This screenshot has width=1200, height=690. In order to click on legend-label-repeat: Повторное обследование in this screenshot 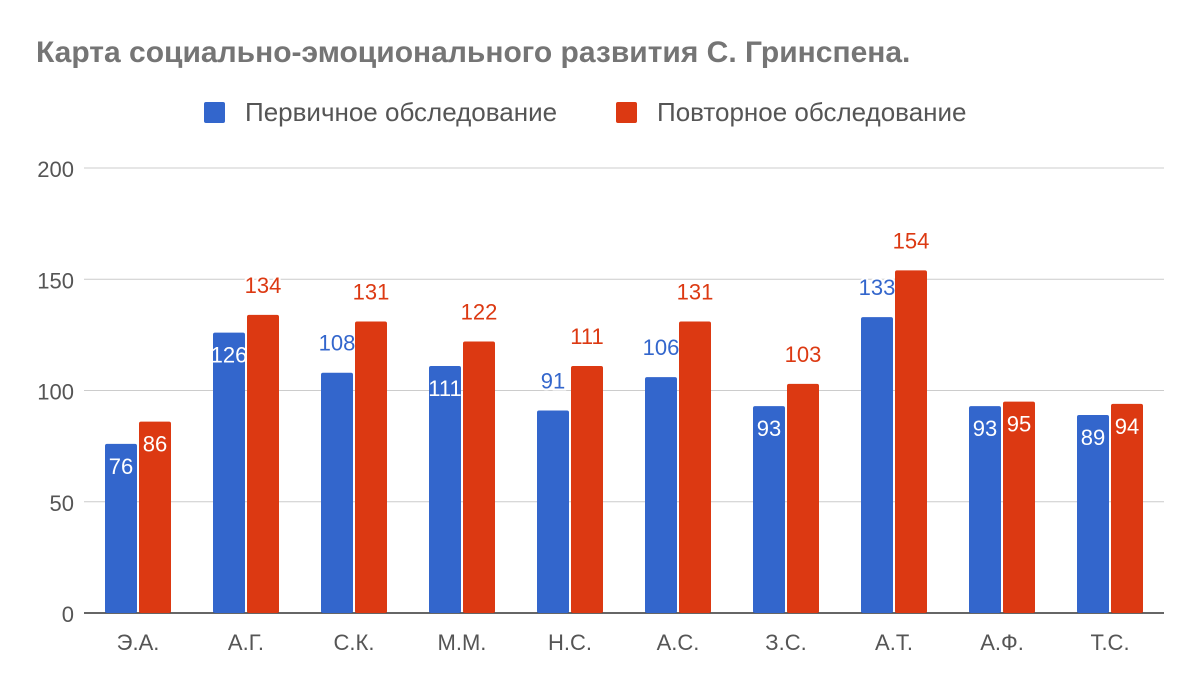, I will do `click(812, 111)`.